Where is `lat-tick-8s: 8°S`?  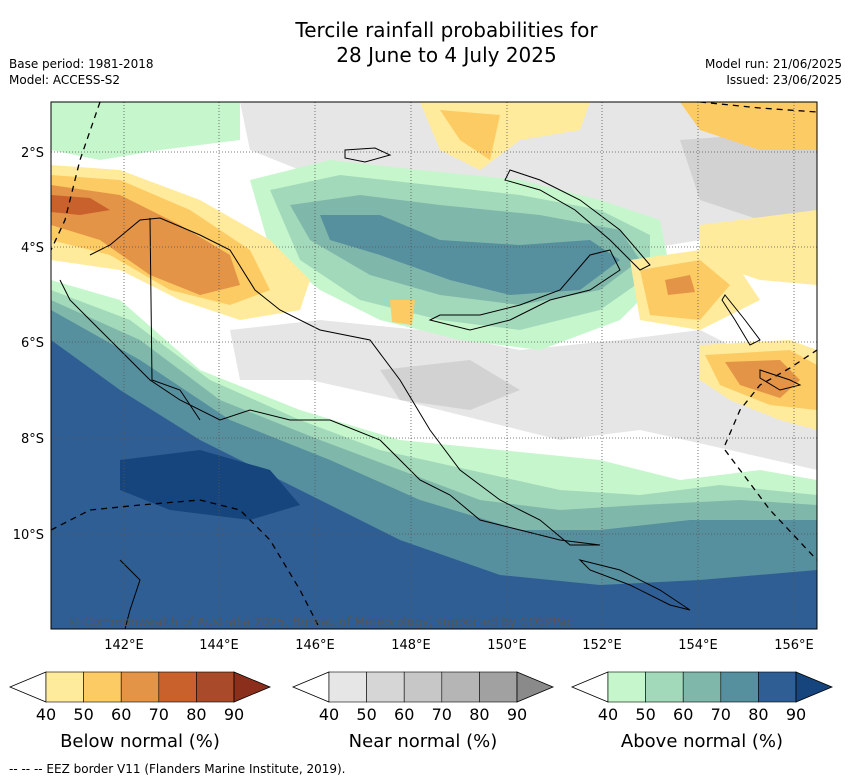
lat-tick-8s: 8°S is located at coordinates (32, 439).